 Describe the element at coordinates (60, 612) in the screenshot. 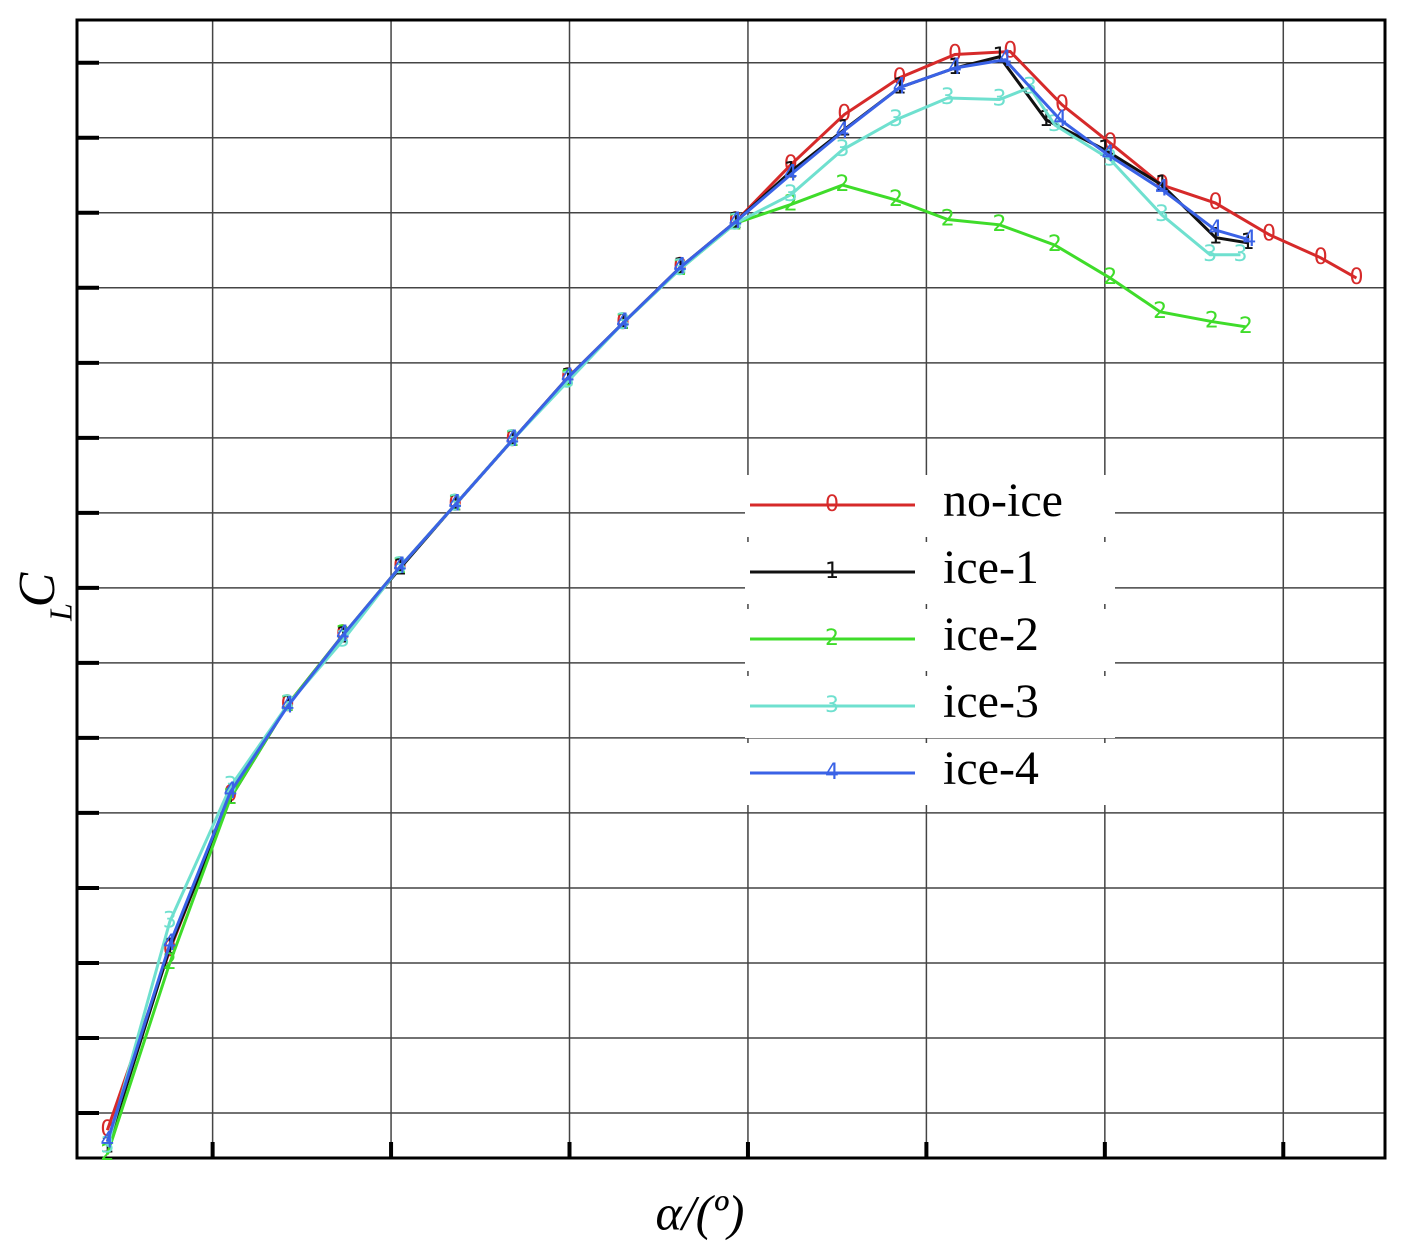

I see `y-axis-label-sub: L` at that location.